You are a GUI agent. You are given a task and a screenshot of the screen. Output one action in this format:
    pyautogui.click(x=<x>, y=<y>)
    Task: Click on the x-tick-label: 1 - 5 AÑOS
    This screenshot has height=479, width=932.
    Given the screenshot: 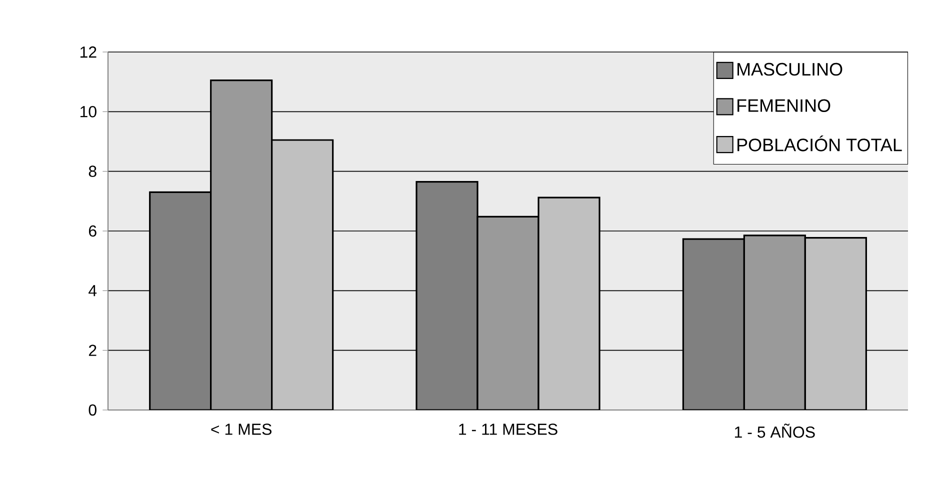 What is the action you would take?
    pyautogui.click(x=774, y=431)
    